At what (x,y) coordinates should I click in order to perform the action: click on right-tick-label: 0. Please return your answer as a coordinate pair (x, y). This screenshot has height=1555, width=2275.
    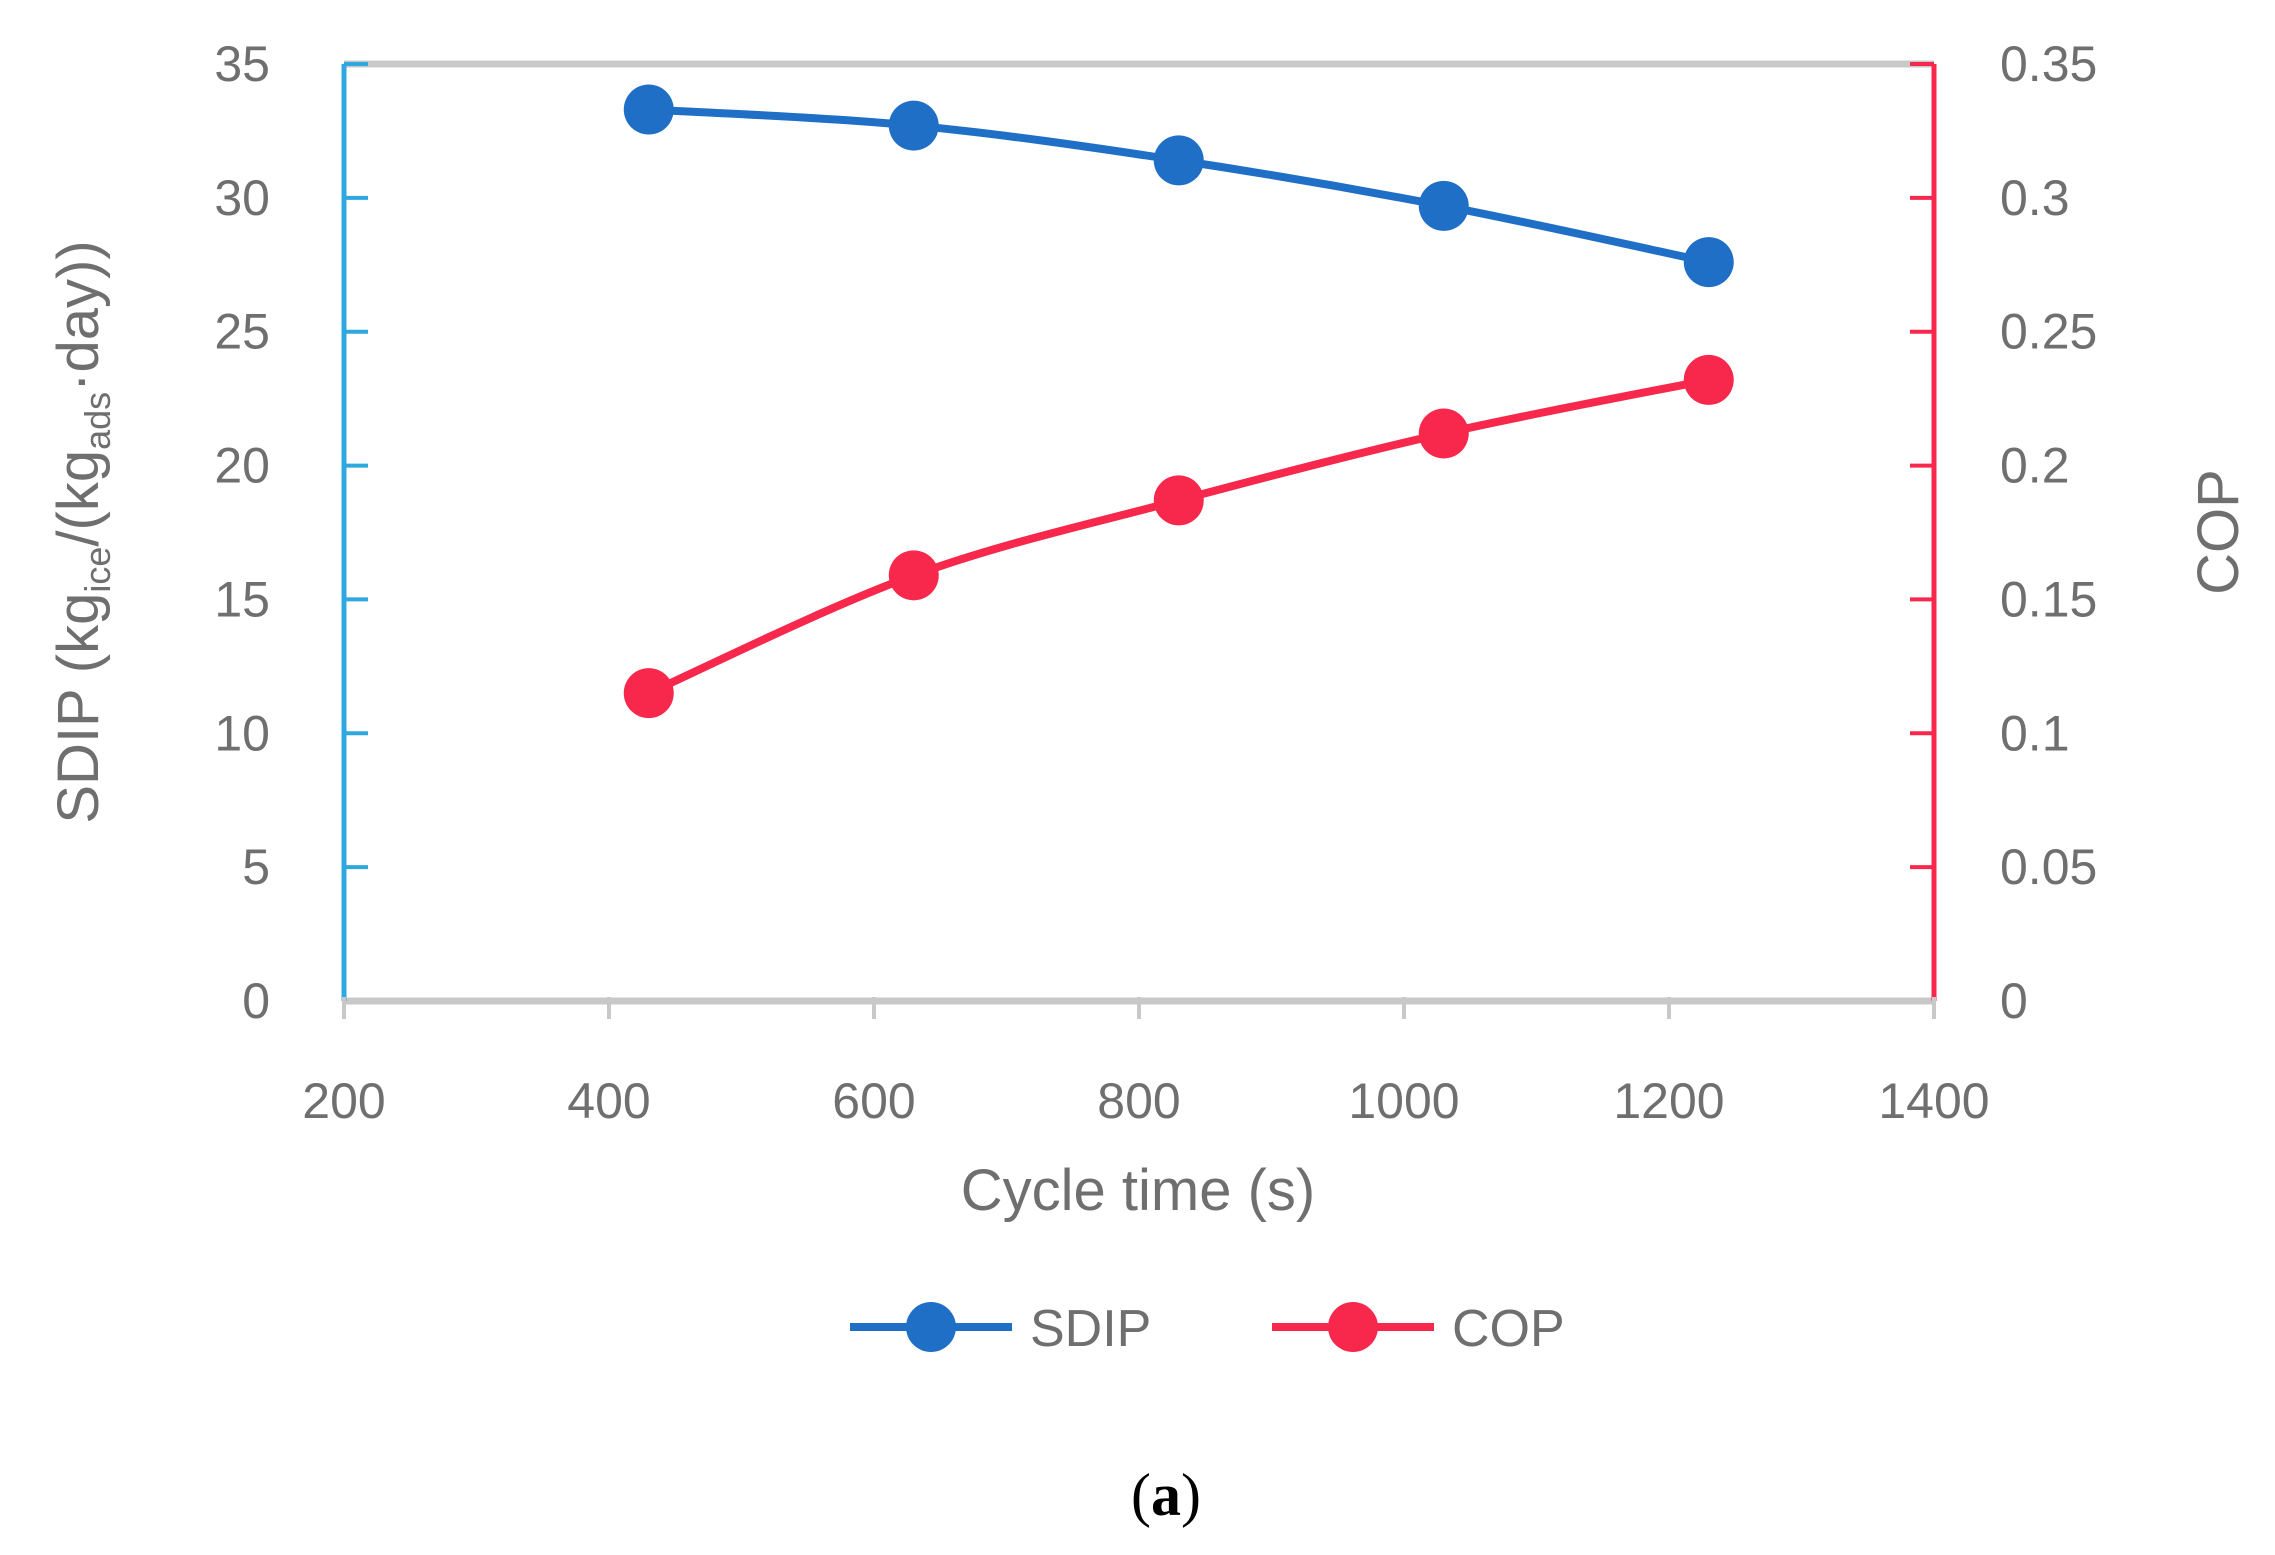
    Looking at the image, I should click on (2014, 1001).